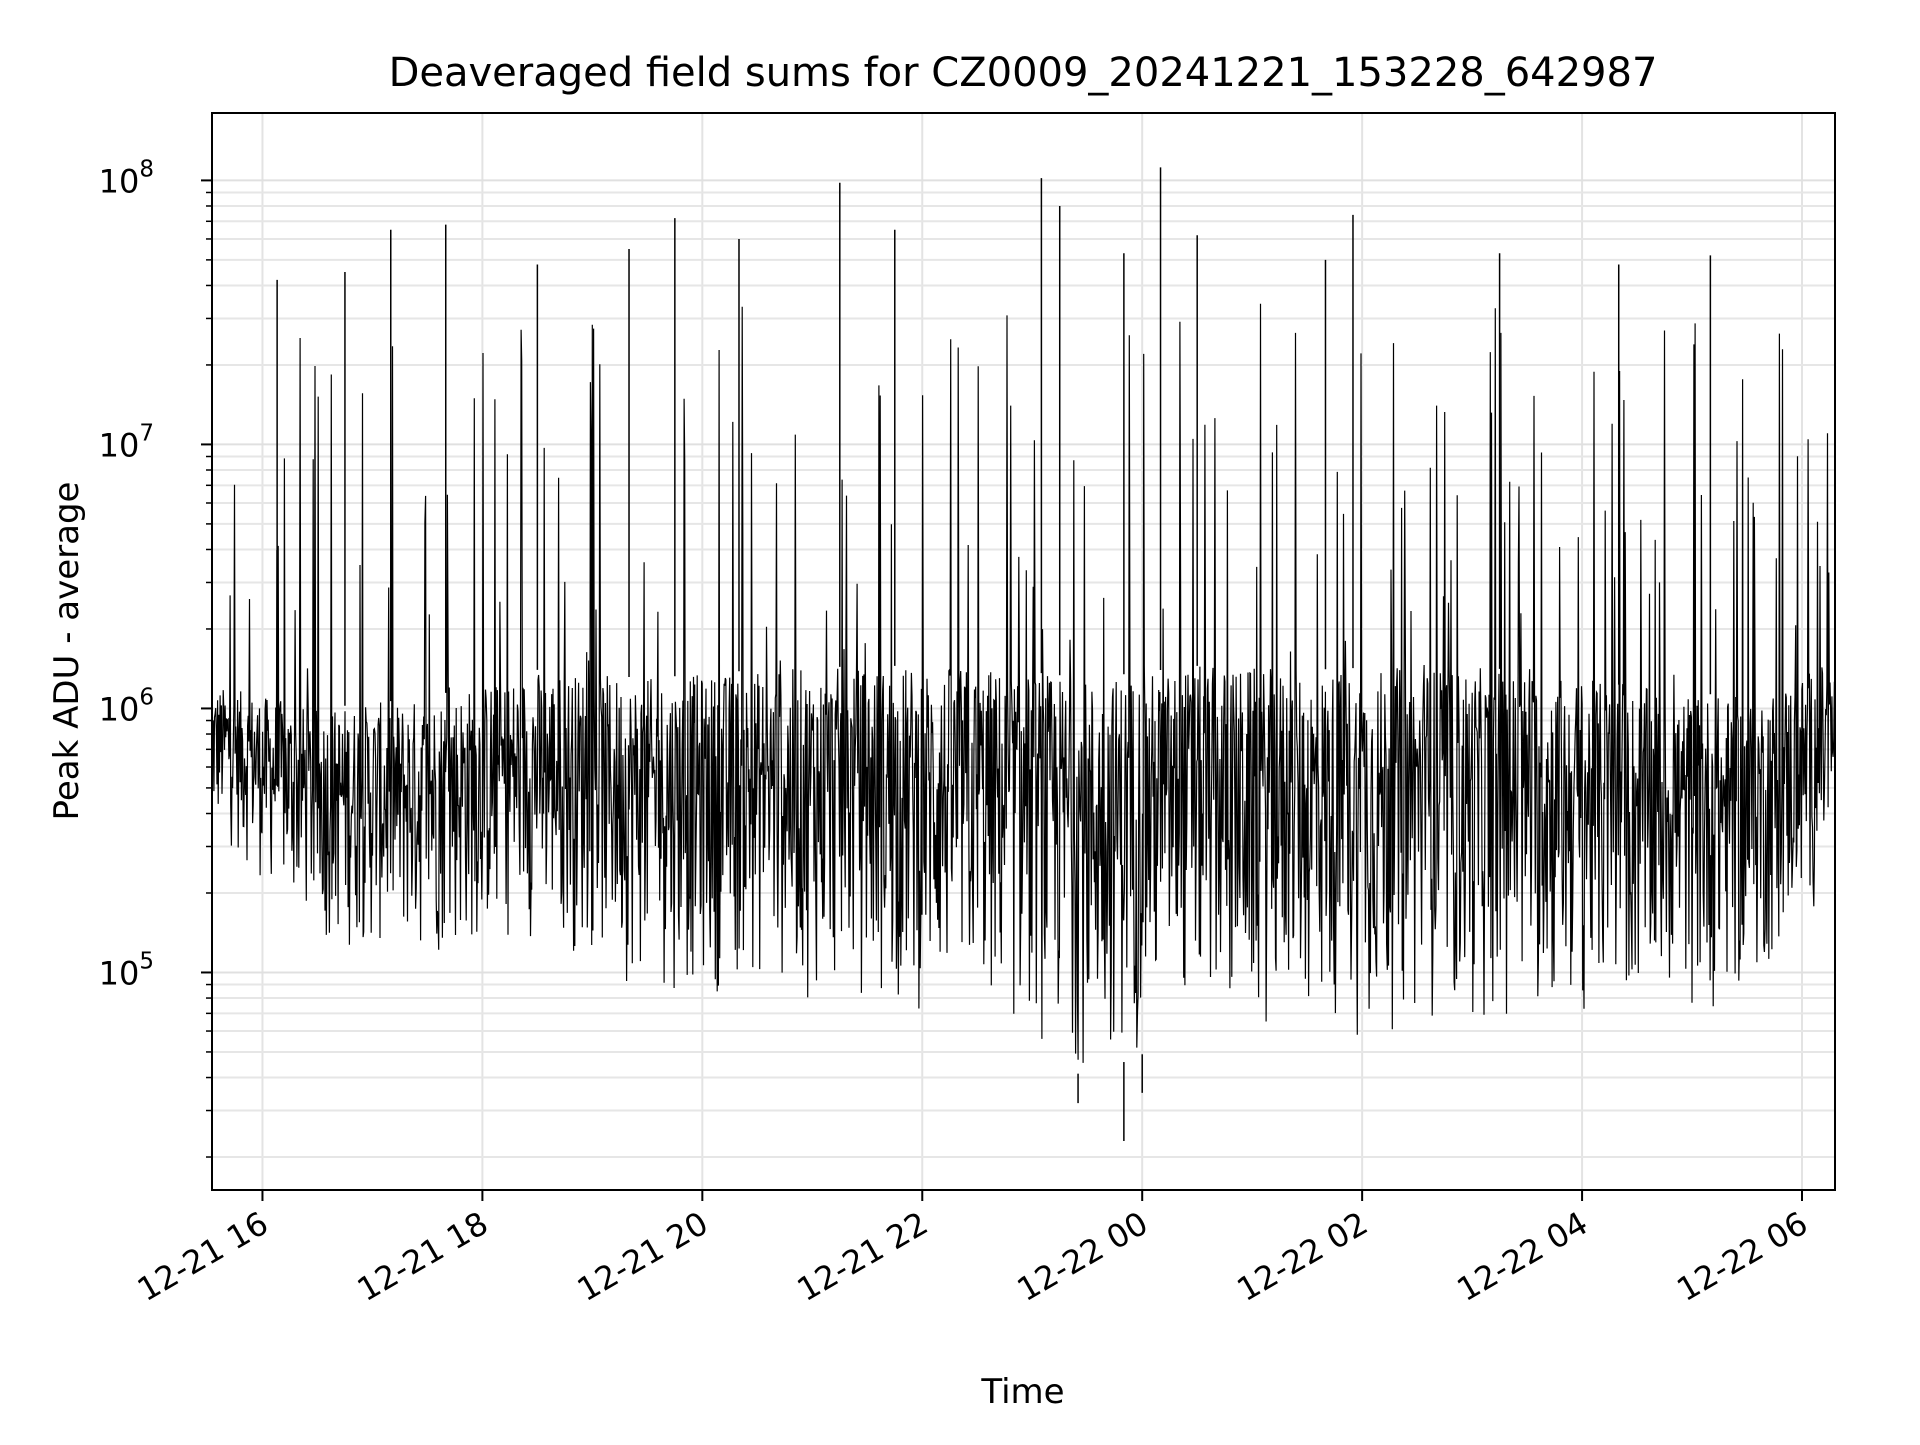 The image size is (1920, 1445). Describe the element at coordinates (1303, 1256) in the screenshot. I see `x-tick-label: 12-22 02` at that location.